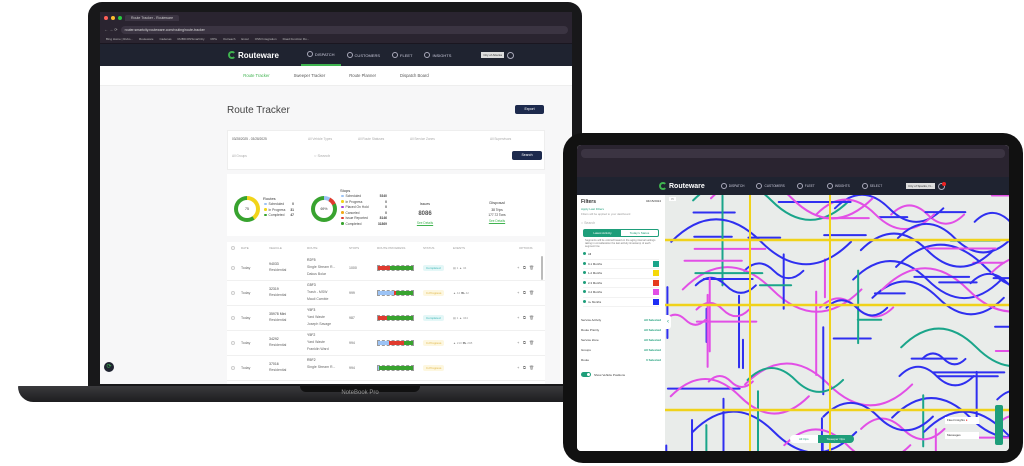 The width and height of the screenshot is (1024, 466). Describe the element at coordinates (425, 223) in the screenshot. I see `issues-see-details-link: See Details` at that location.